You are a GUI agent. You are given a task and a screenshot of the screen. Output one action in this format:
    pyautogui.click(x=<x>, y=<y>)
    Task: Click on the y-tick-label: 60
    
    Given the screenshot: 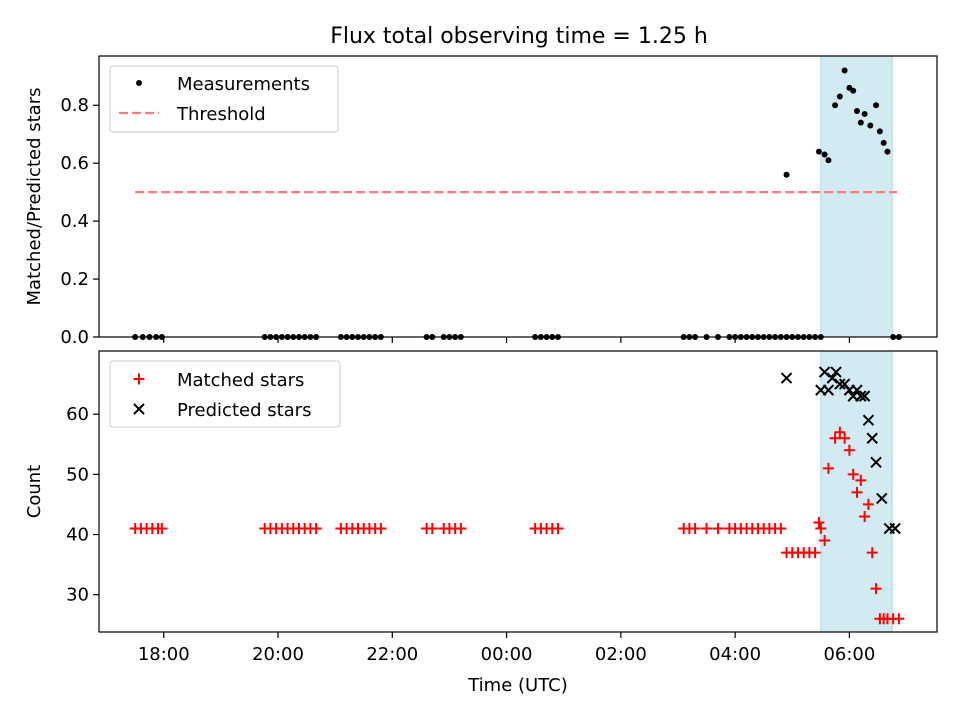 What is the action you would take?
    pyautogui.click(x=77, y=414)
    